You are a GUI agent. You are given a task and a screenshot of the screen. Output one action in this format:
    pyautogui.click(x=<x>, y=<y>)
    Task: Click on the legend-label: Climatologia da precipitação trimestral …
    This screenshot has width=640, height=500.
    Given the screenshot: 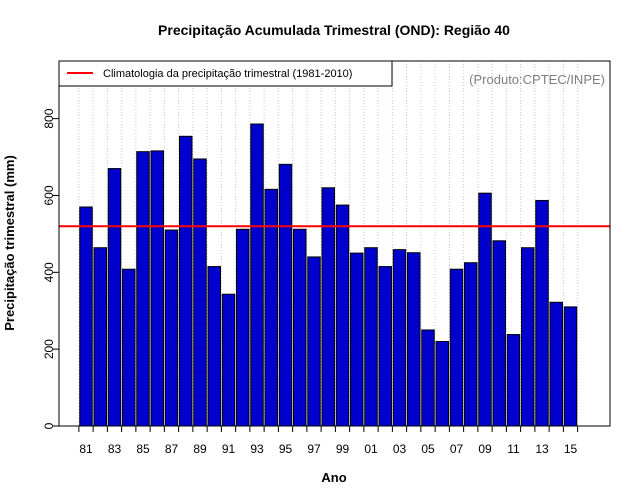 What is the action you would take?
    pyautogui.click(x=227, y=74)
    